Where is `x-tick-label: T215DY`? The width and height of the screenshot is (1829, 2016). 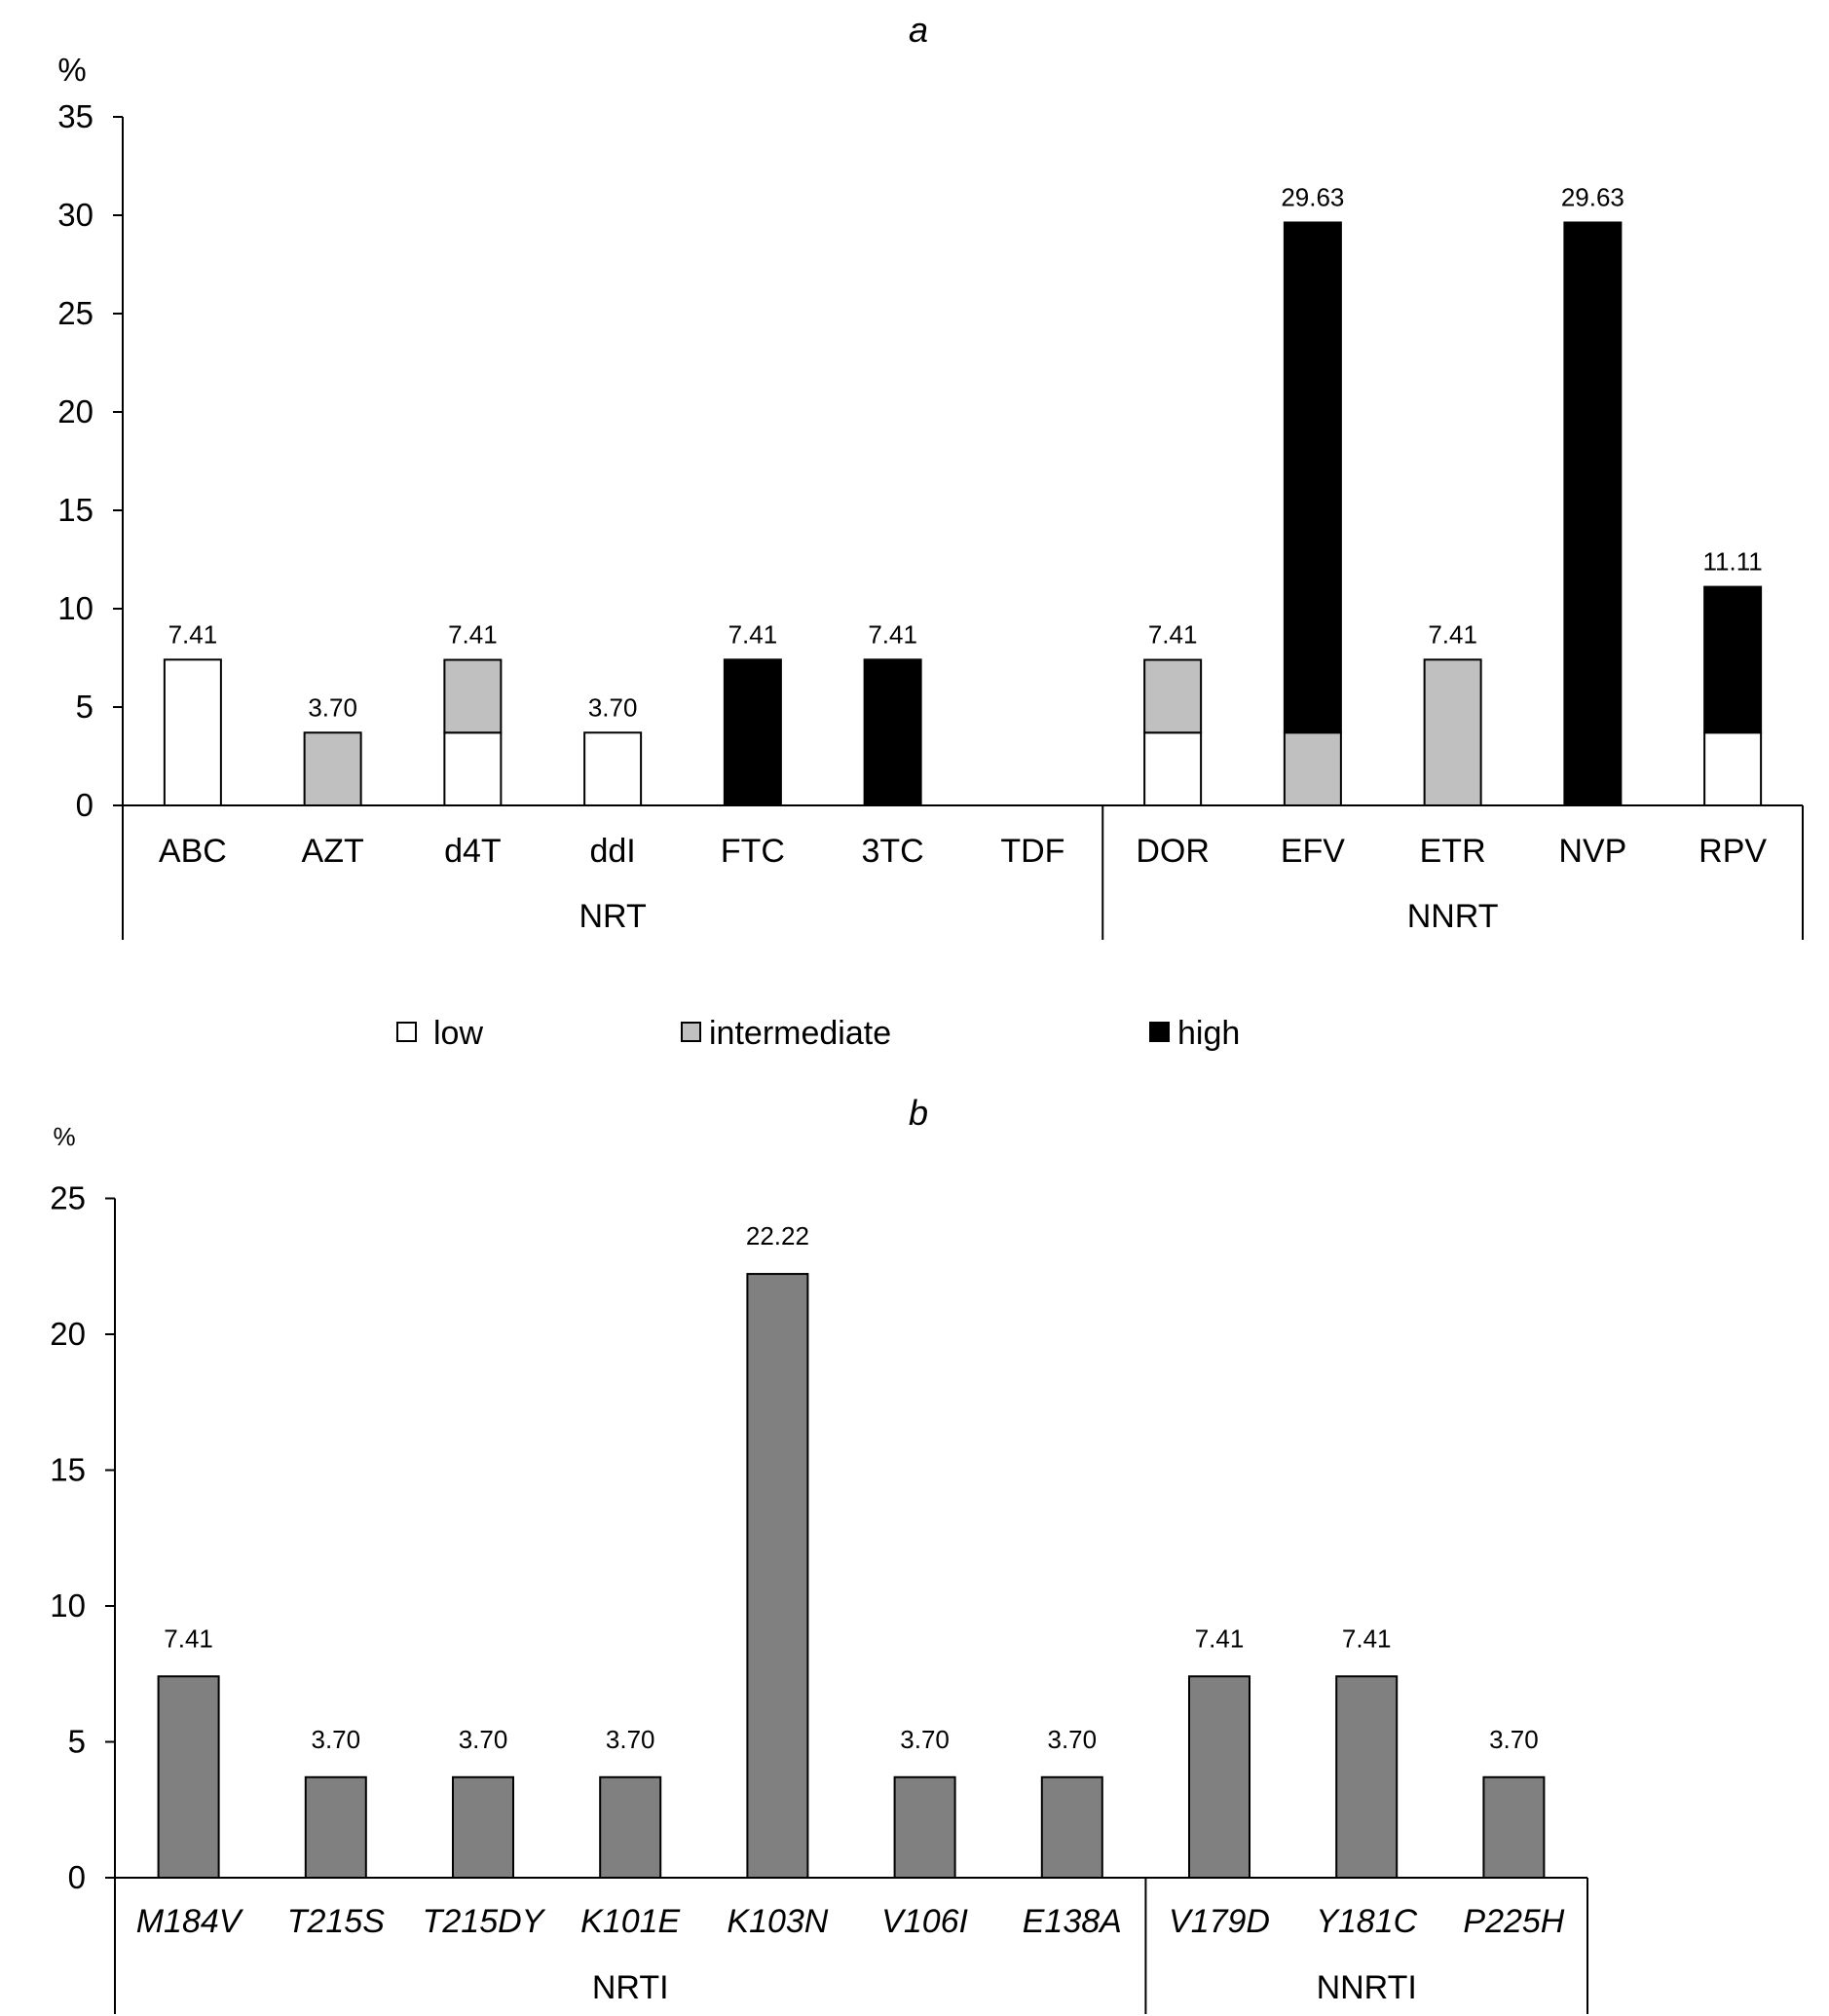
x-tick-label: T215DY is located at coordinates (484, 1921).